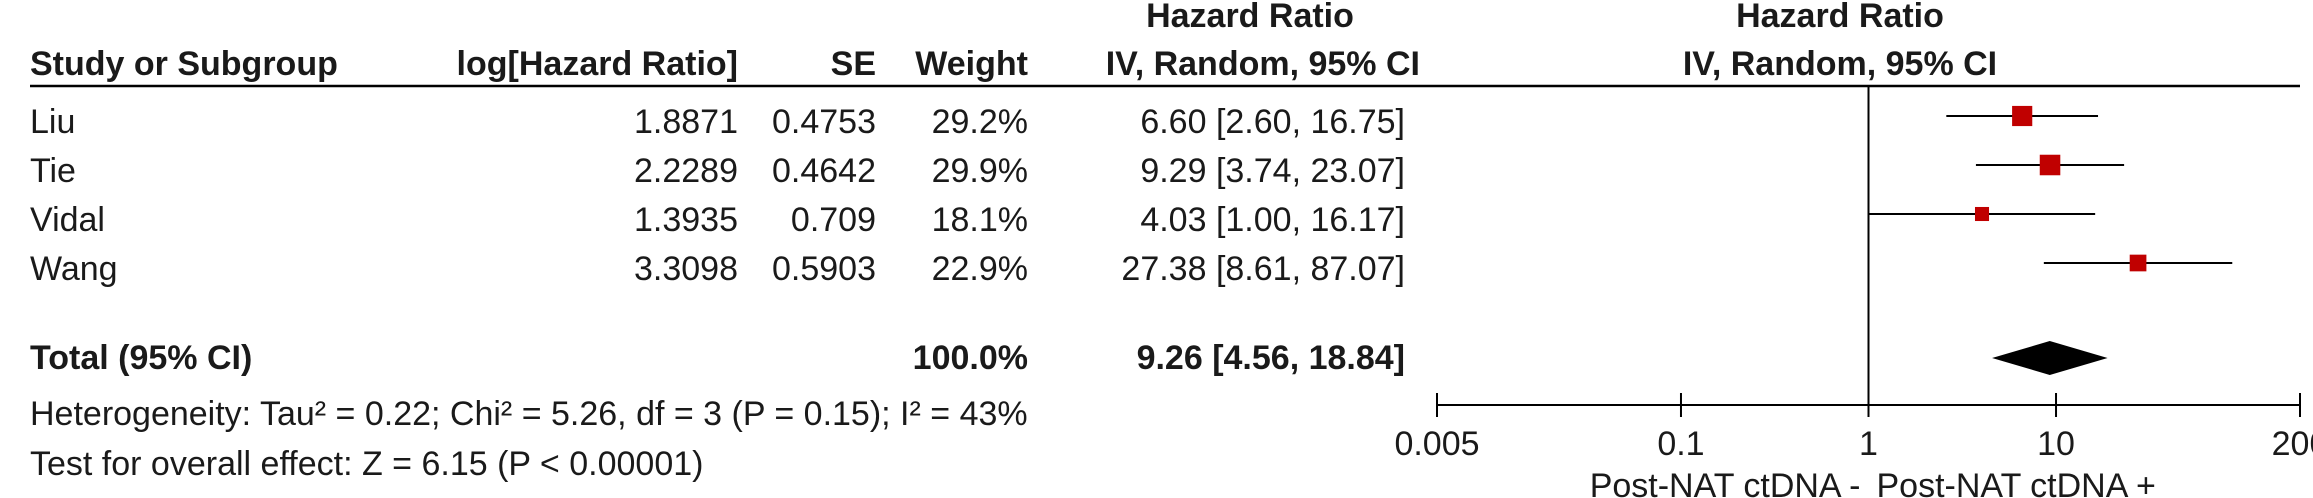 The width and height of the screenshot is (2313, 498). Describe the element at coordinates (597, 64) in the screenshot. I see `header-loghr: log[Hazard Ratio]` at that location.